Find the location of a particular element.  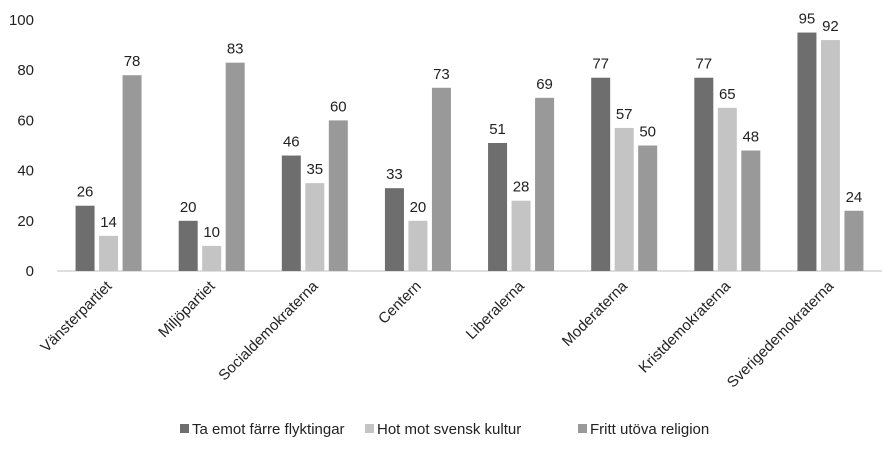

data-label: 46 is located at coordinates (291, 142).